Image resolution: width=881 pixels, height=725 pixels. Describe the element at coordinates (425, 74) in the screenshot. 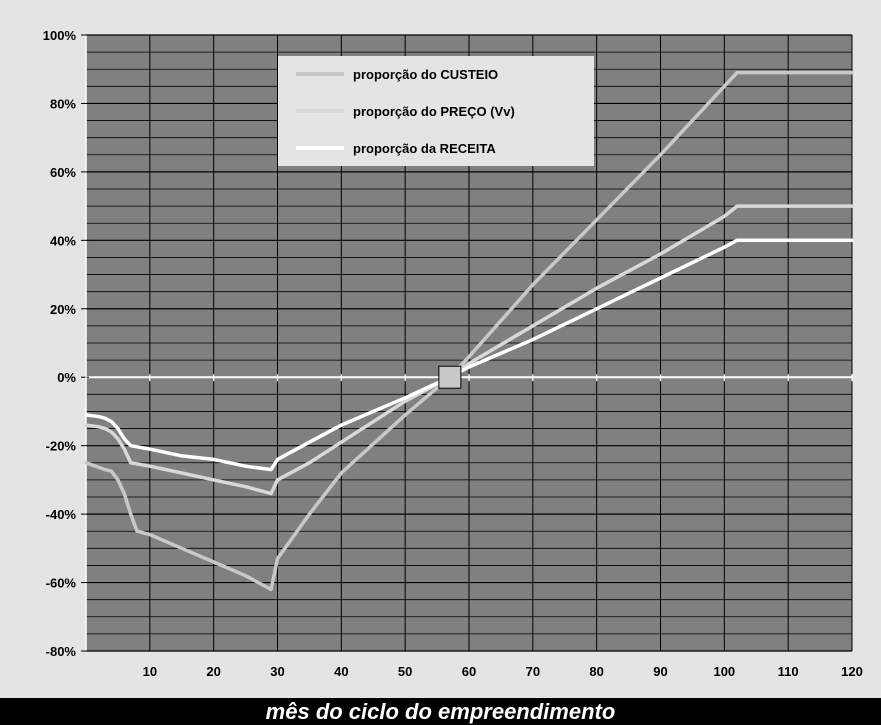

I see `legend-label: proporção do CUSTEIO` at that location.